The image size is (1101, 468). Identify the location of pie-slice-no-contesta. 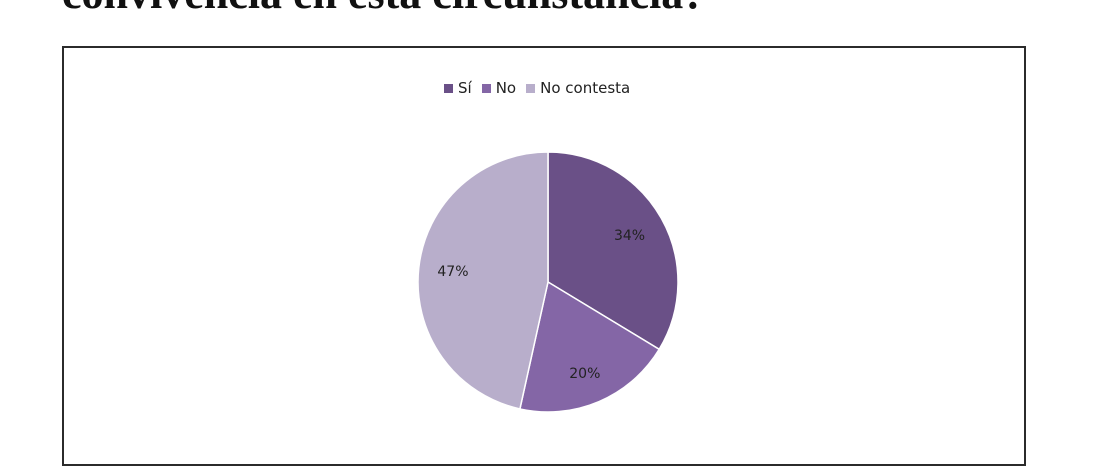
(483, 280).